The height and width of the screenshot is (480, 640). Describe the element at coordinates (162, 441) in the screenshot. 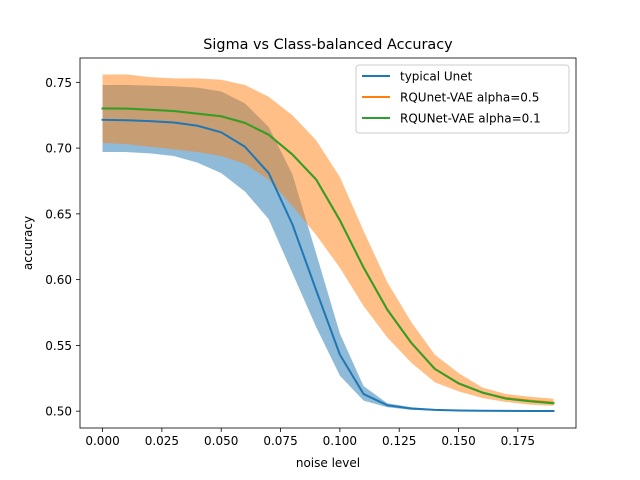

I see `x-tick-label: 0.025` at that location.